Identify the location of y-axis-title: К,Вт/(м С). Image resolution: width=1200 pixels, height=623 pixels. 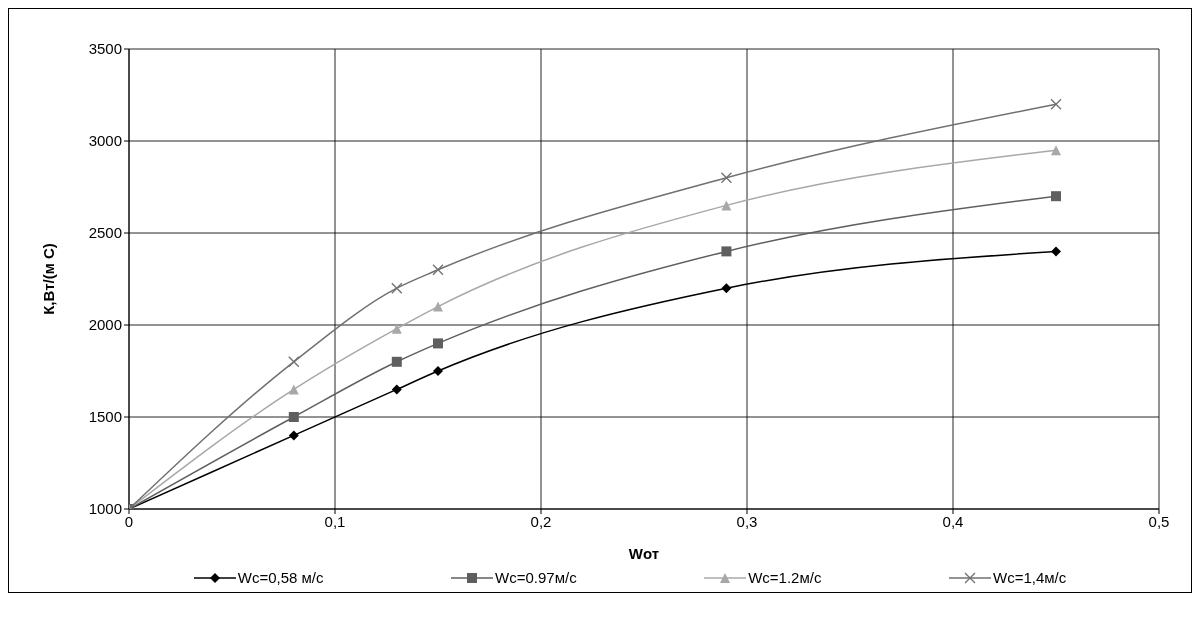
(49, 279).